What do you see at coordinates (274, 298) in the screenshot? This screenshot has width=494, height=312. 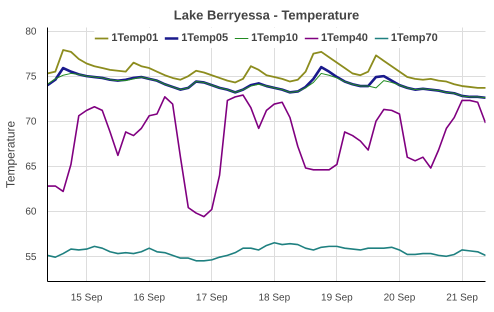 I see `x-tick-label: 18 Sep` at bounding box center [274, 298].